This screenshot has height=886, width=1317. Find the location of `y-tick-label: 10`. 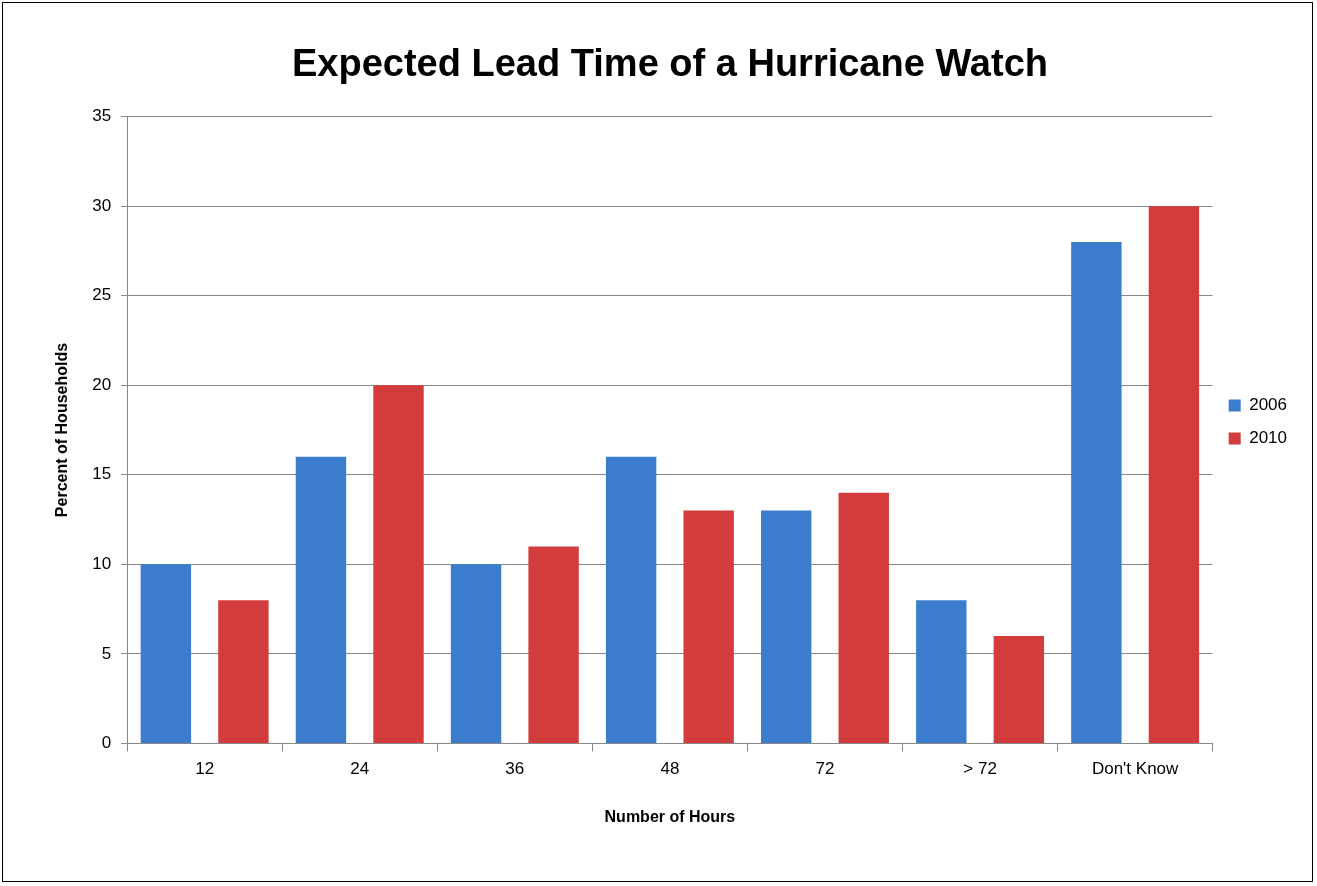

y-tick-label: 10 is located at coordinates (102, 563).